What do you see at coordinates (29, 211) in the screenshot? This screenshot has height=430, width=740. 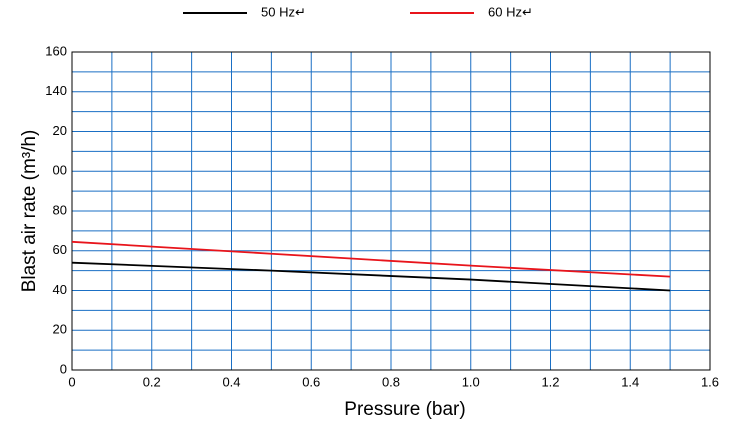 I see `y-axis-label: Blast air rate (m³/h)` at bounding box center [29, 211].